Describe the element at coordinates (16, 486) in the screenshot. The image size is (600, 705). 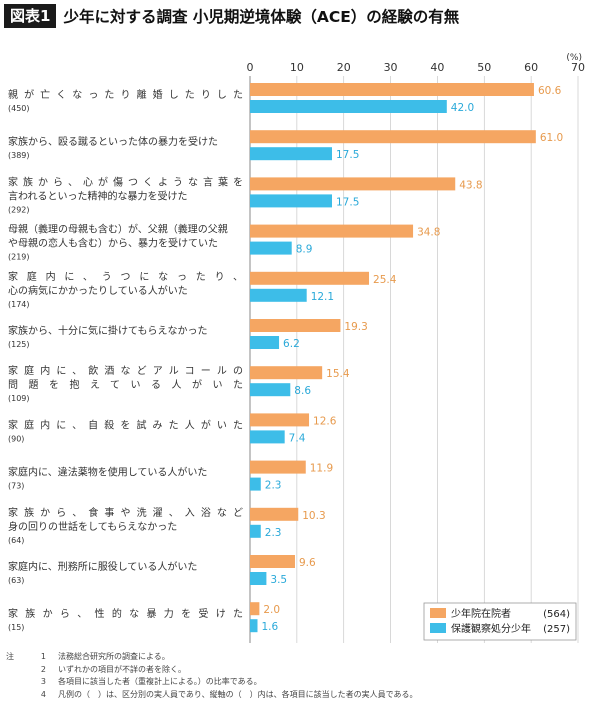
I see `category-count-label: (73)` at that location.